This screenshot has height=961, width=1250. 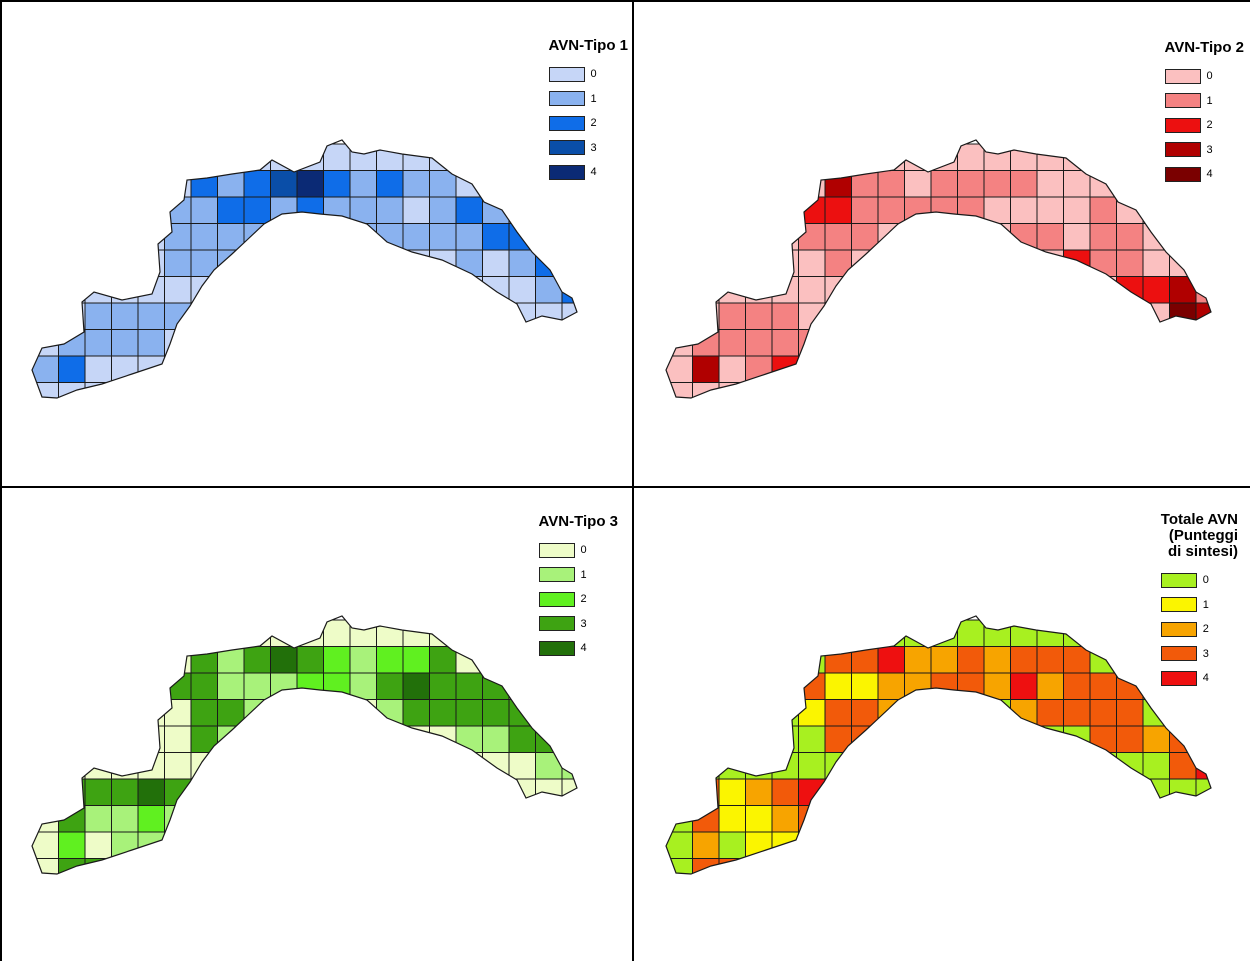 I want to click on legend-item-3: 3, so click(x=588, y=148).